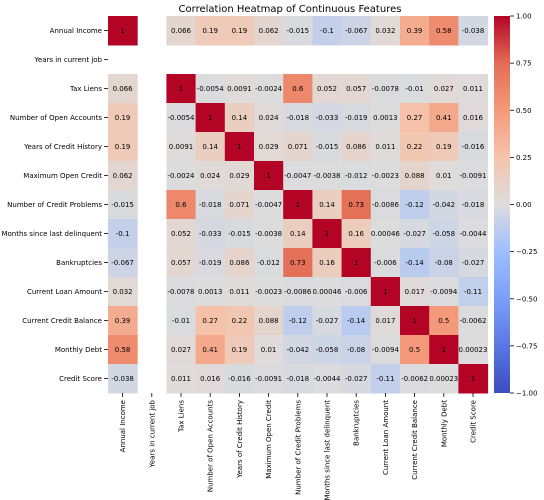 This screenshot has width=544, height=500. I want to click on y-tick-label: Maximum Open Credit, so click(62, 176).